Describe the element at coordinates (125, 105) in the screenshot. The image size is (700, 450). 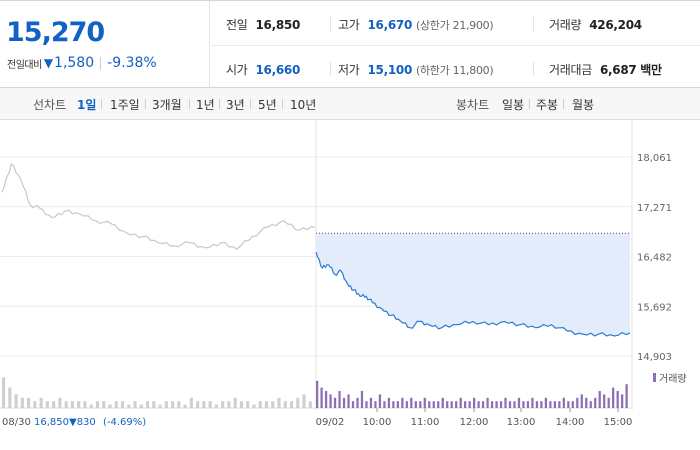
I see `tab-1w: 1주일` at that location.